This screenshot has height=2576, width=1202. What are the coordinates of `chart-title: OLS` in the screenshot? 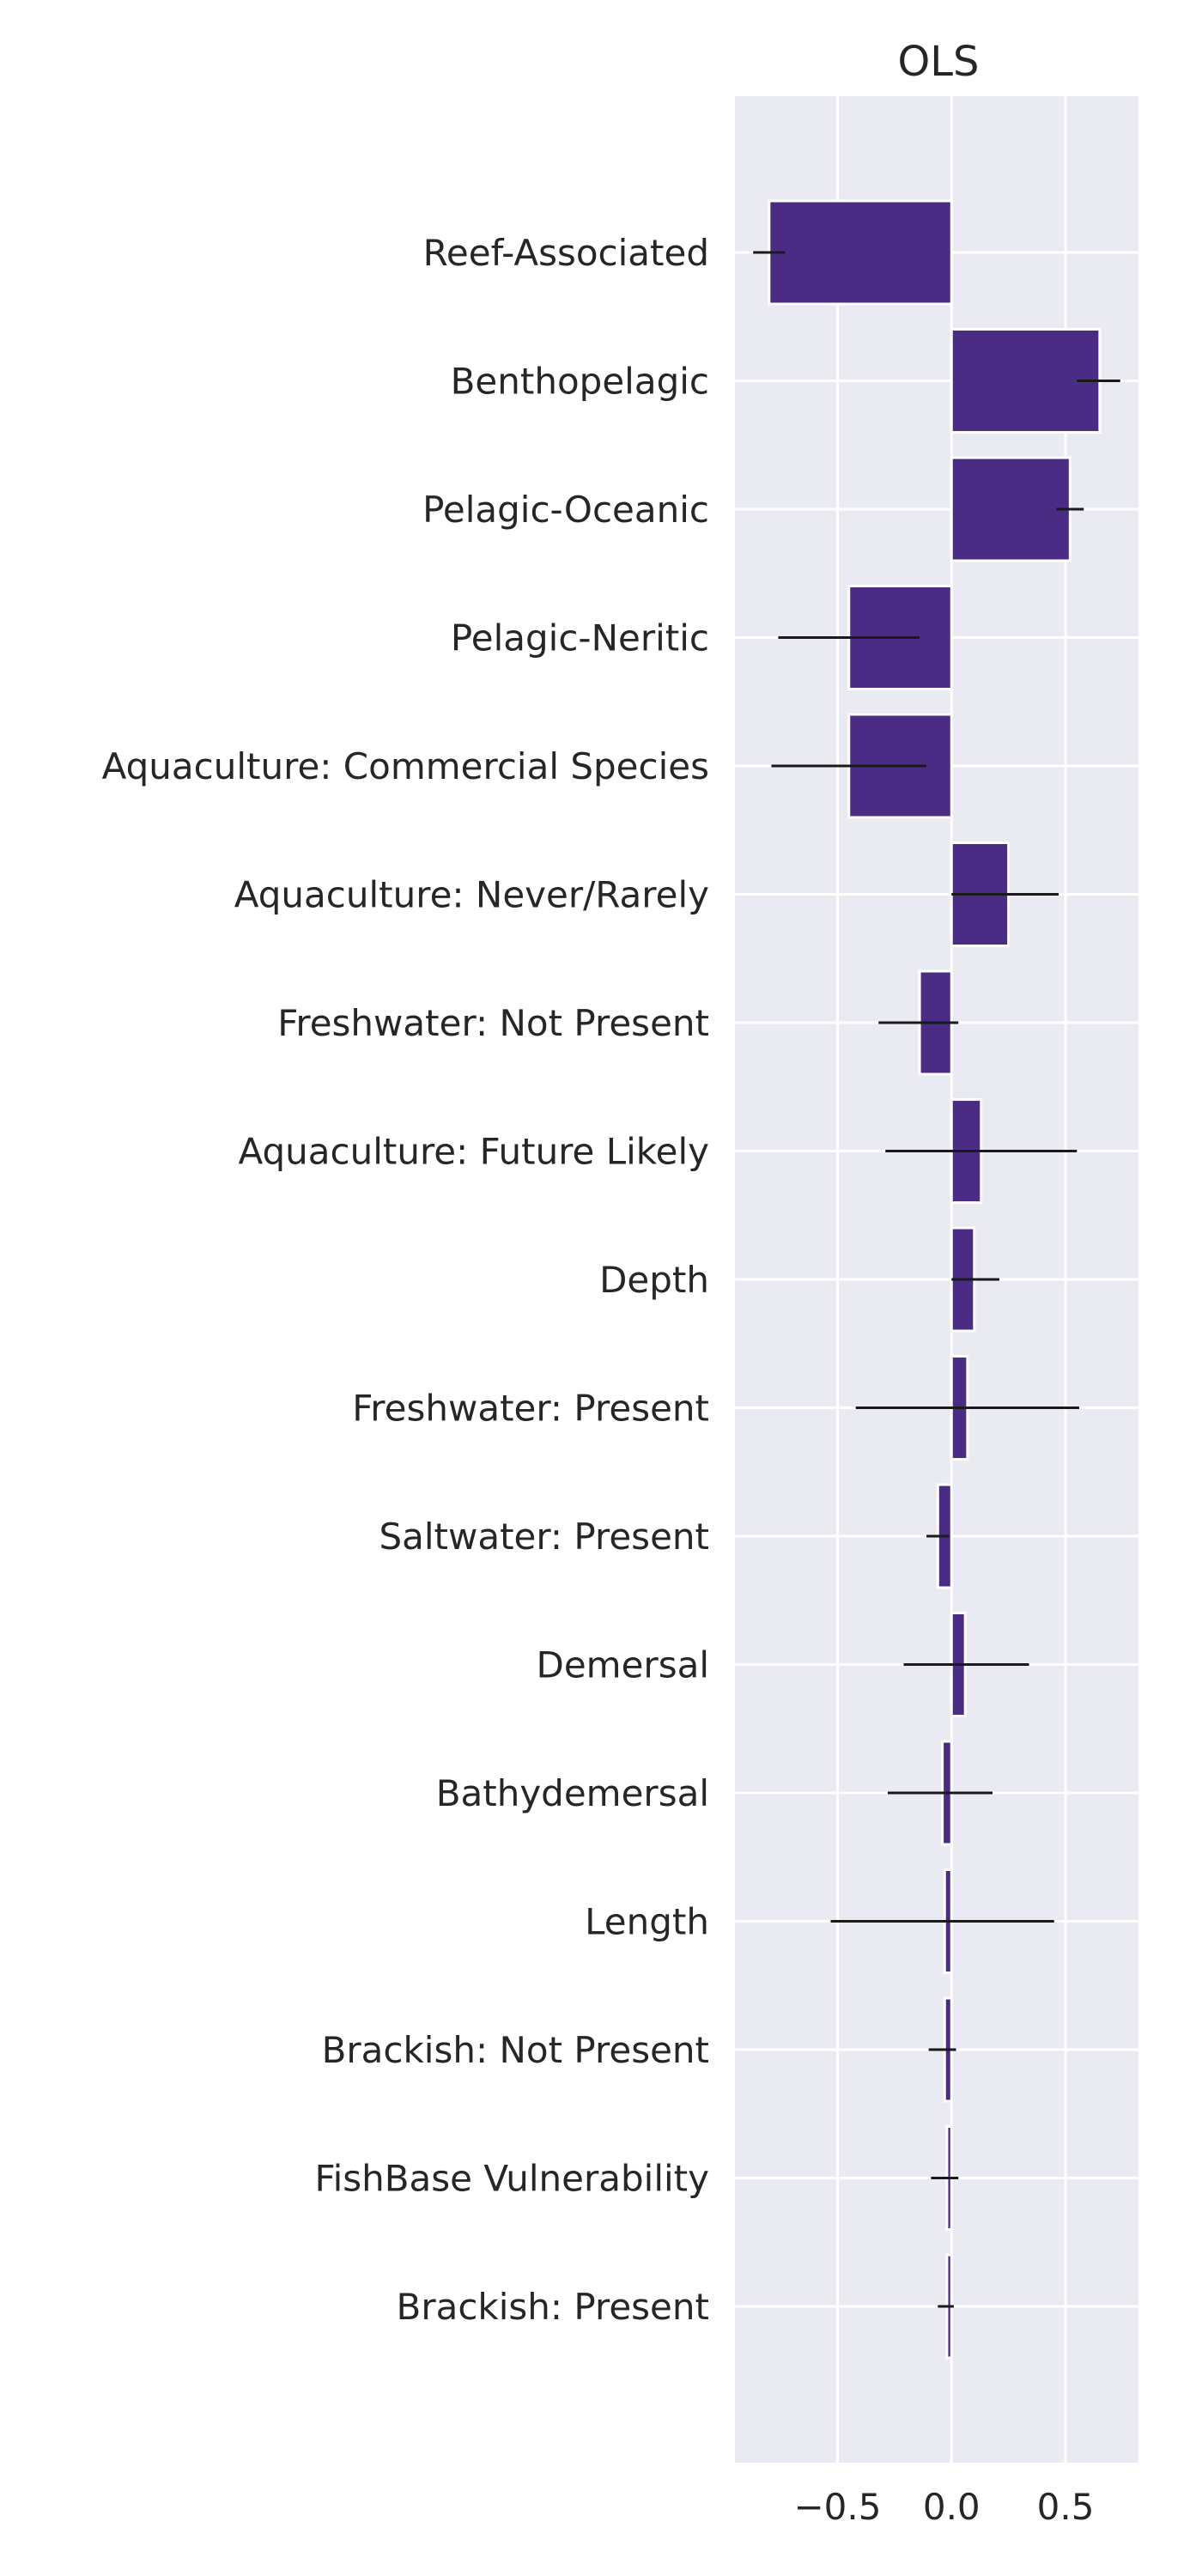 It's located at (939, 62).